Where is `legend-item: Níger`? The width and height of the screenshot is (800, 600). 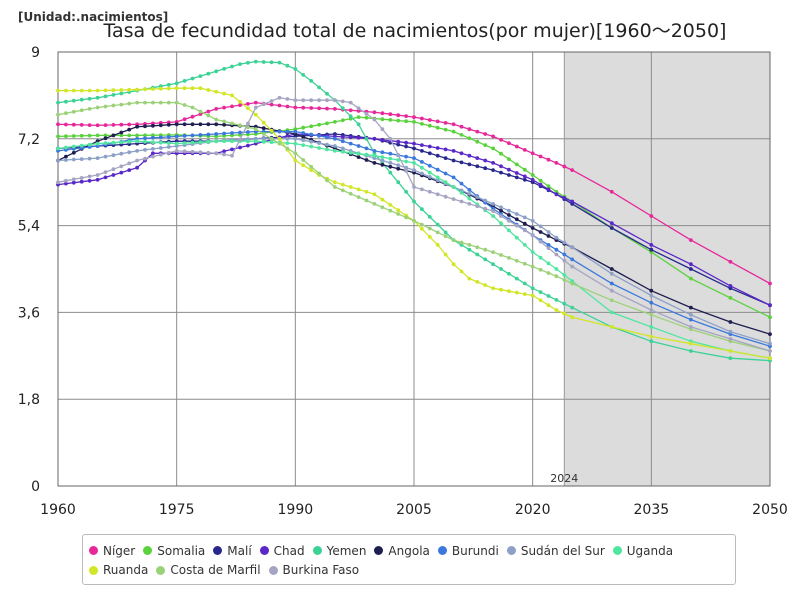
legend-item: Níger is located at coordinates (112, 551).